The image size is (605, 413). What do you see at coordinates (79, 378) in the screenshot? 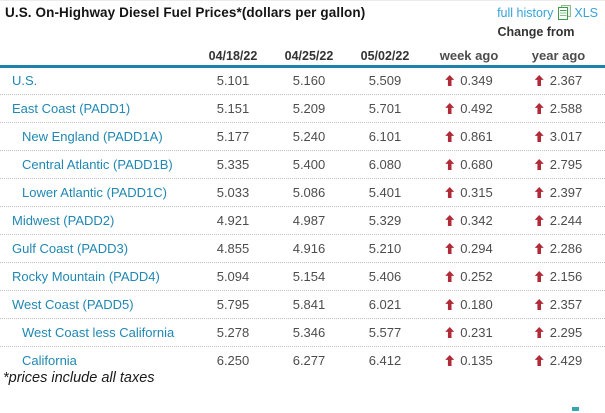
I see `footer-note: *prices include all taxes` at bounding box center [79, 378].